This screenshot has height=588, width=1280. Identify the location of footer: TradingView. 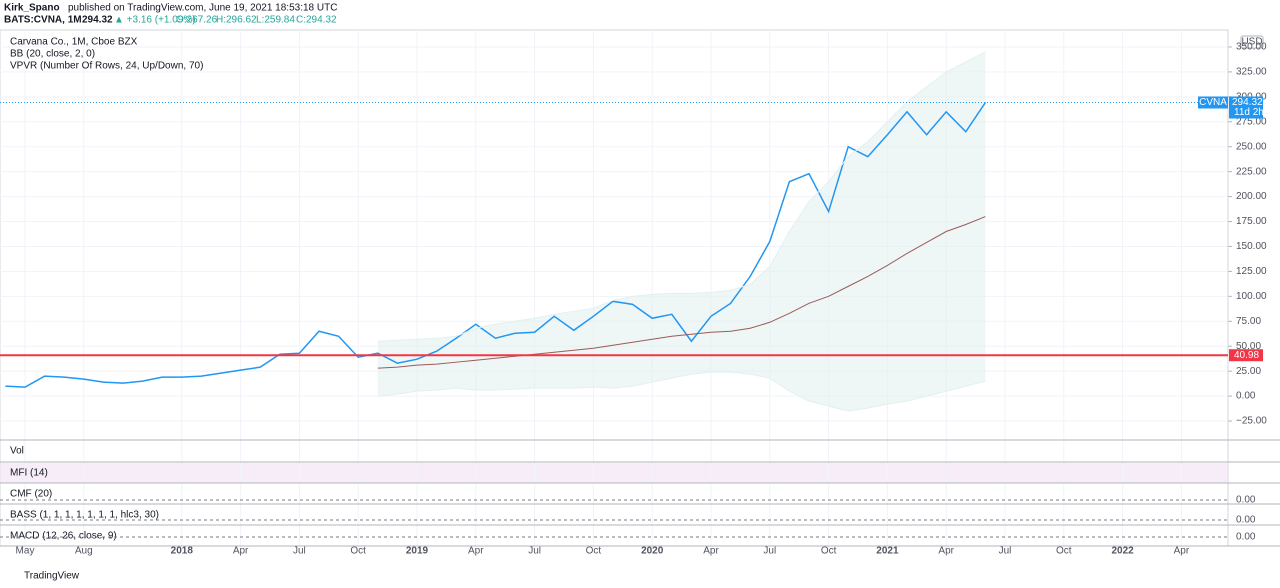
(52, 576).